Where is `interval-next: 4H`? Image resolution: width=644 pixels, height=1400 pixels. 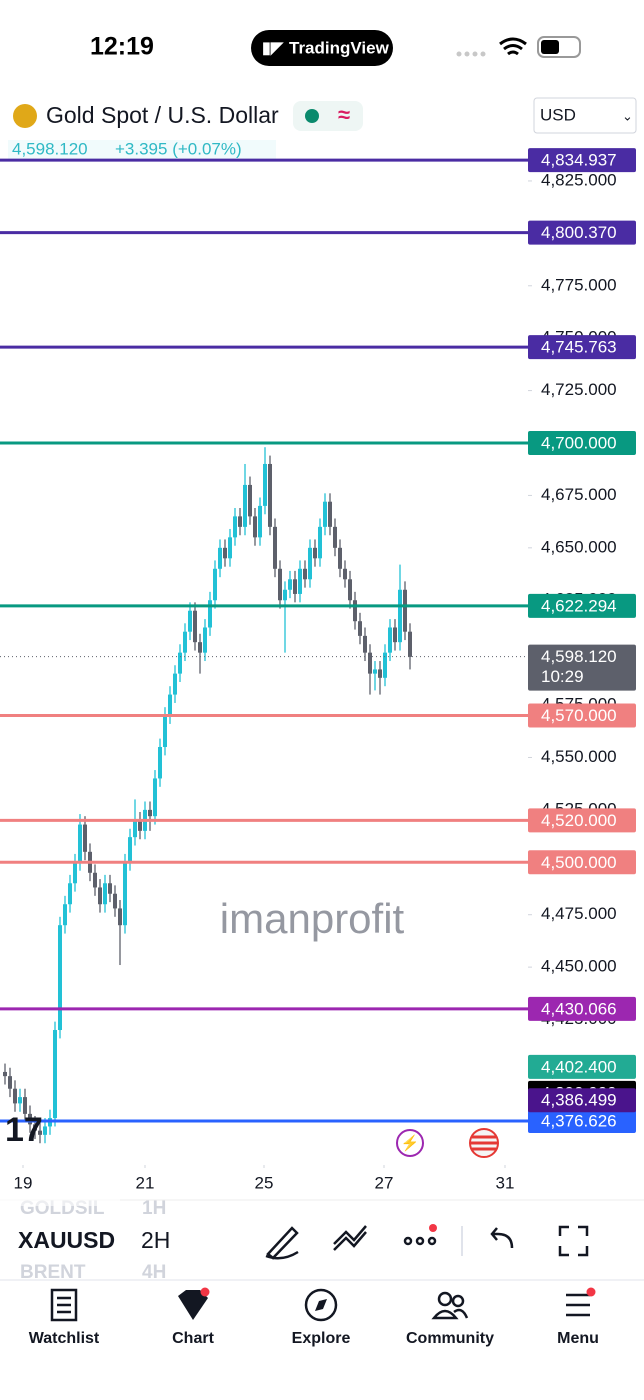
interval-next: 4H is located at coordinates (154, 1272).